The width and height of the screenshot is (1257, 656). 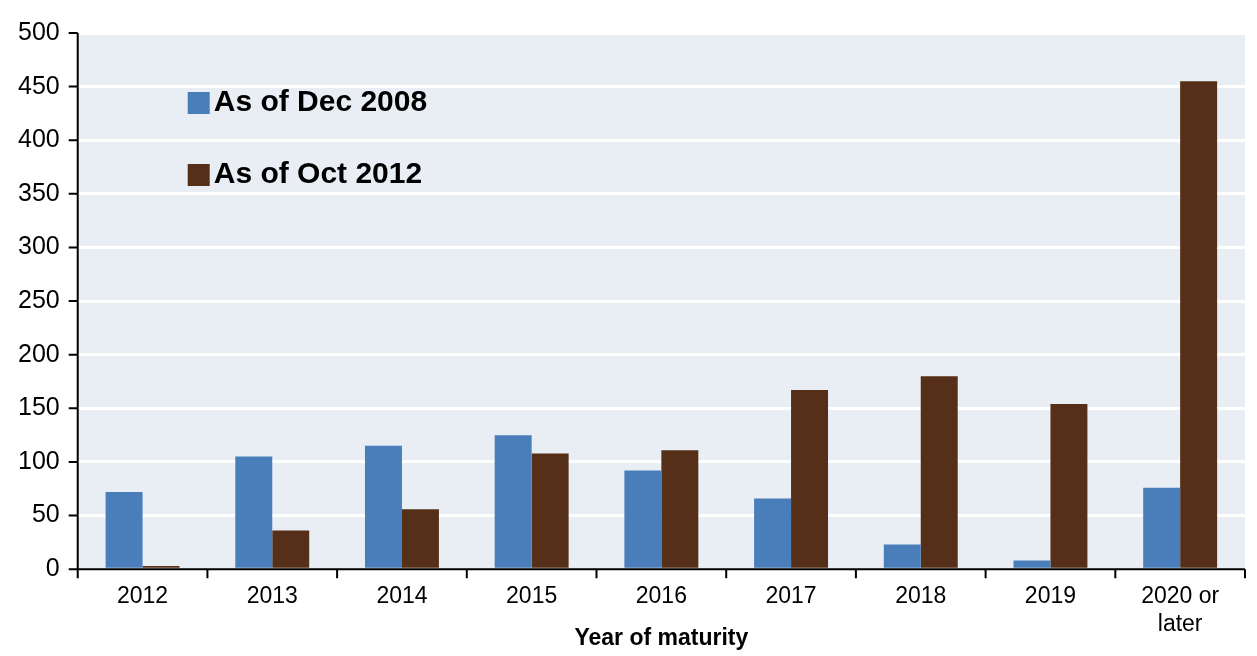 I want to click on x-tick-label: 2015, so click(x=532, y=595).